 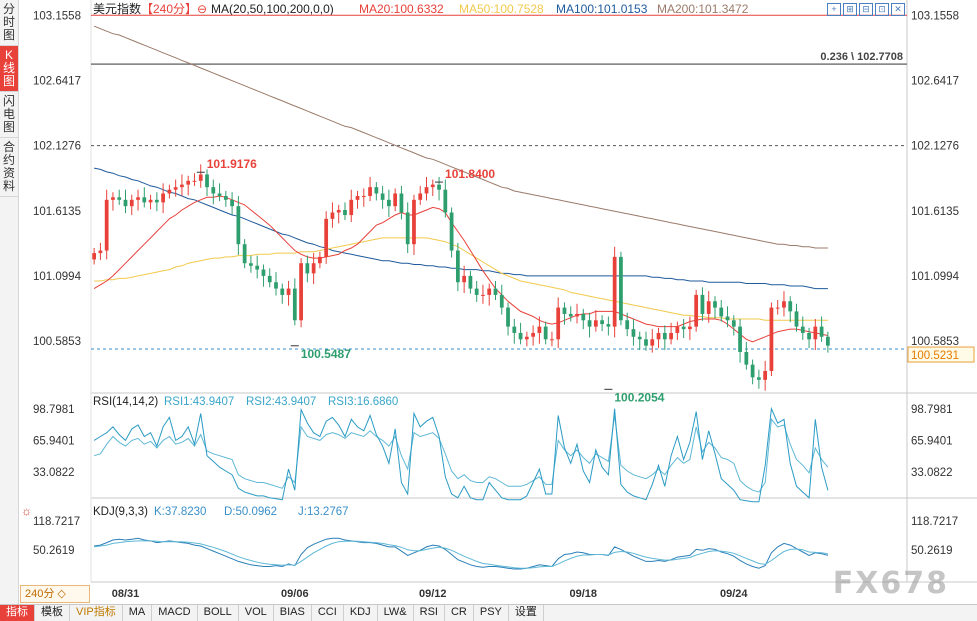 I want to click on indicator-tab-2: VIP指标, so click(x=96, y=613).